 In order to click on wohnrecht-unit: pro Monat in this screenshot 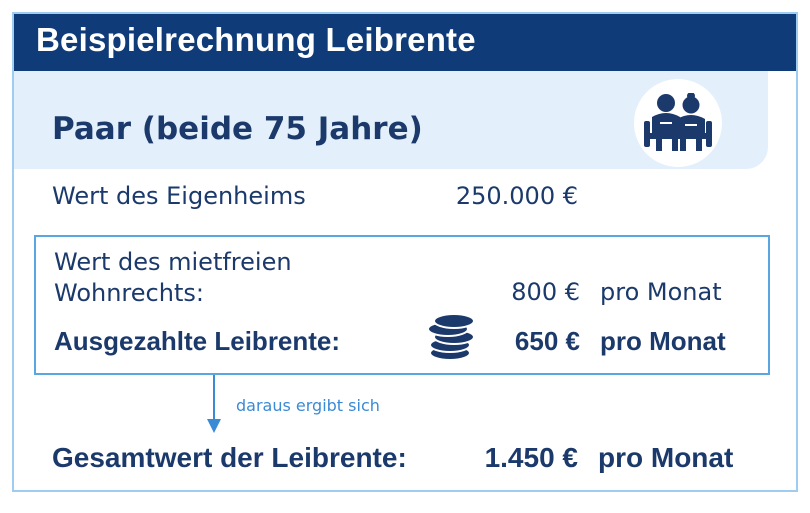, I will do `click(661, 292)`.